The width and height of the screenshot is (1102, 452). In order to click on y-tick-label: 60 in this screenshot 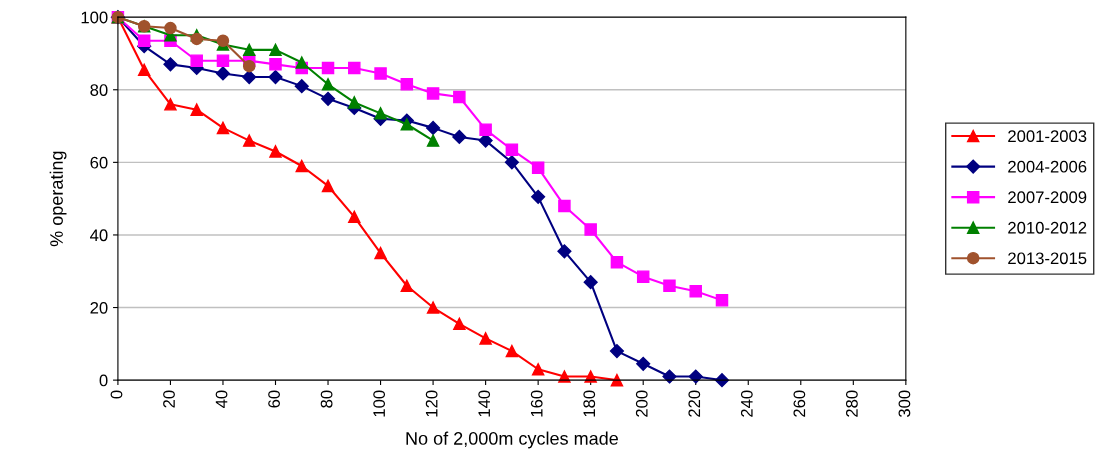, I will do `click(99, 162)`.